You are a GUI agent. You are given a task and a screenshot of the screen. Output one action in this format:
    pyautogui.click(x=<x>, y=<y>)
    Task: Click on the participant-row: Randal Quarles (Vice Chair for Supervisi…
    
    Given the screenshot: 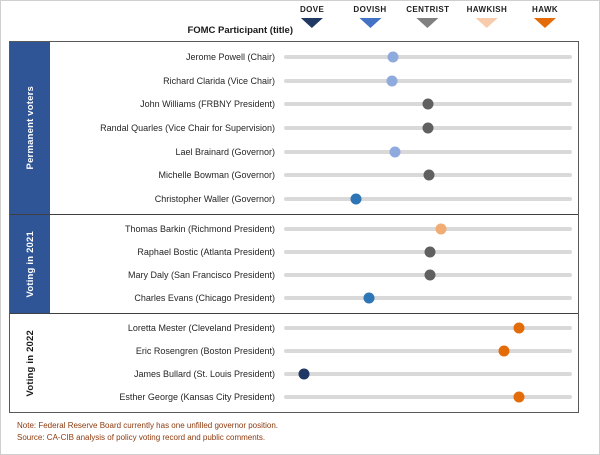 What is the action you would take?
    pyautogui.click(x=314, y=127)
    